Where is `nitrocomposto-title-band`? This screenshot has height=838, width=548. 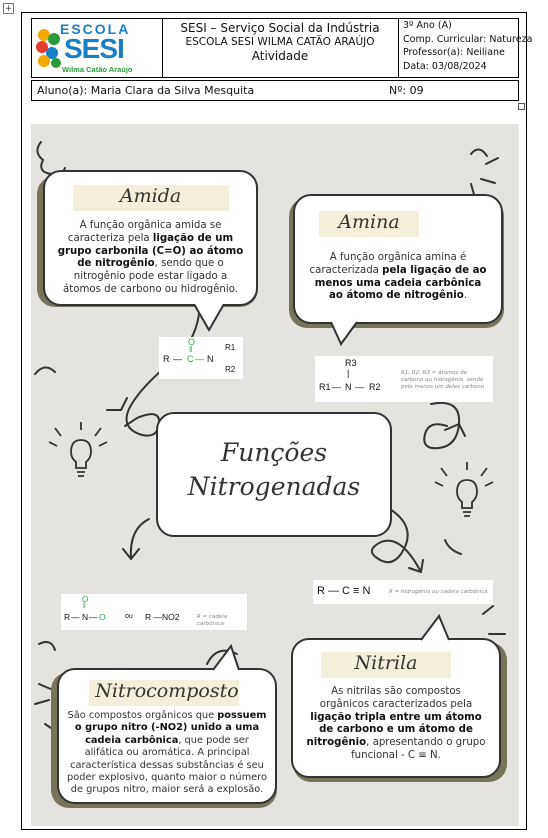
nitrocomposto-title-band is located at coordinates (164, 693).